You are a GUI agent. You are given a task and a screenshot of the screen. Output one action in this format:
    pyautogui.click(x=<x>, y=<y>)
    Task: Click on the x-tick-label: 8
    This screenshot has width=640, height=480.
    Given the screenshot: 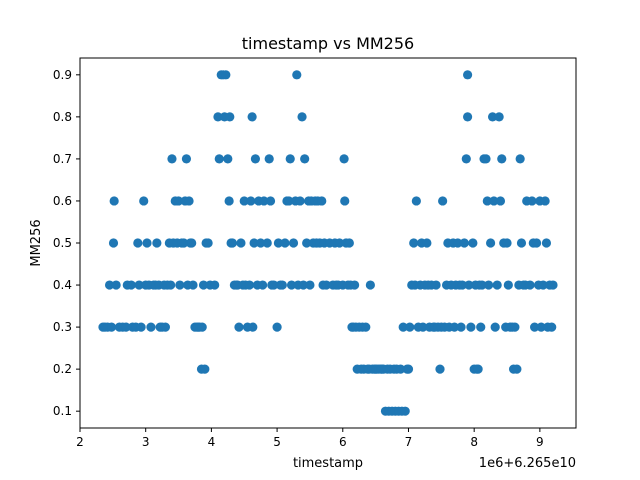 What is the action you would take?
    pyautogui.click(x=474, y=442)
    